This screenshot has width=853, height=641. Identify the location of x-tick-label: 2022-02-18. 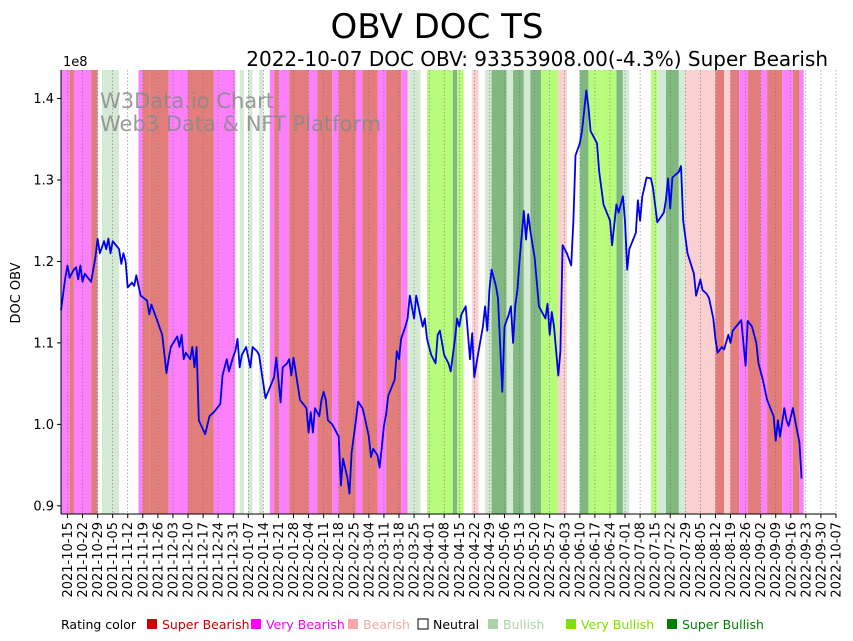
(339, 560).